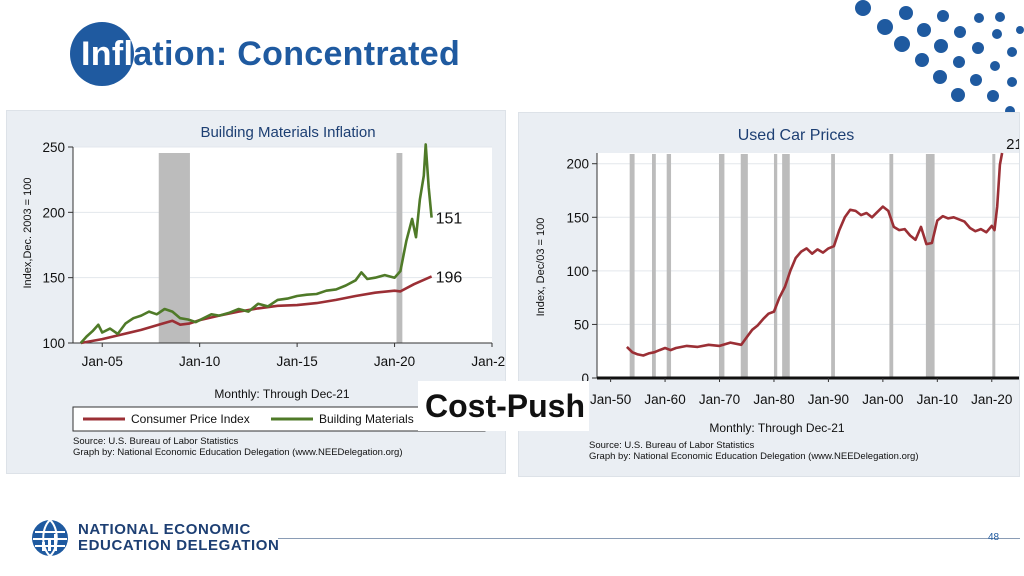 Image resolution: width=1024 pixels, height=576 pixels. I want to click on title-part-2: l, so click(128, 54).